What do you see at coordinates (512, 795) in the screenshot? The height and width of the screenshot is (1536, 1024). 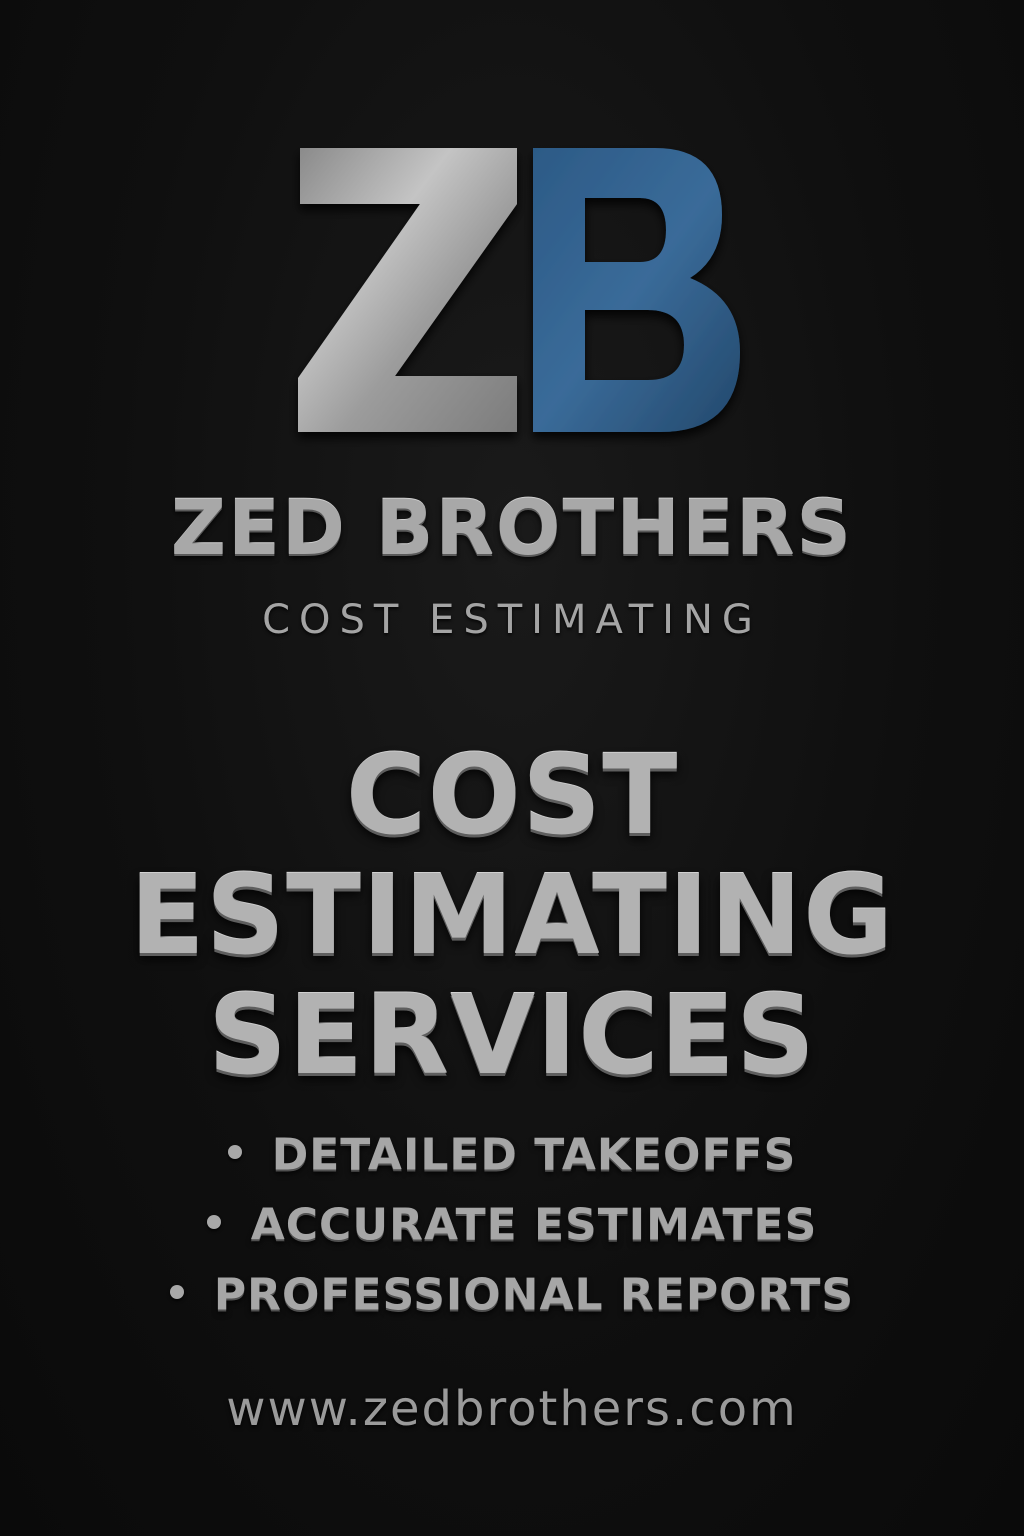 I see `headline-line-1: COST` at bounding box center [512, 795].